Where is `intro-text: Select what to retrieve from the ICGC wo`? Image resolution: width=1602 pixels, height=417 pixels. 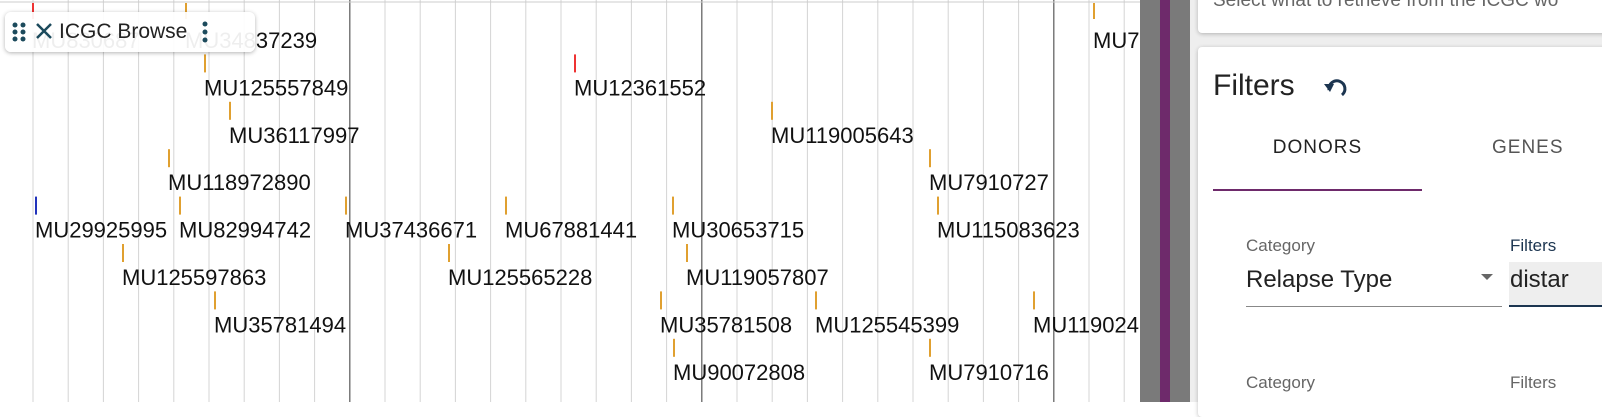
intro-text: Select what to retrieve from the ICGC wo is located at coordinates (1386, 5).